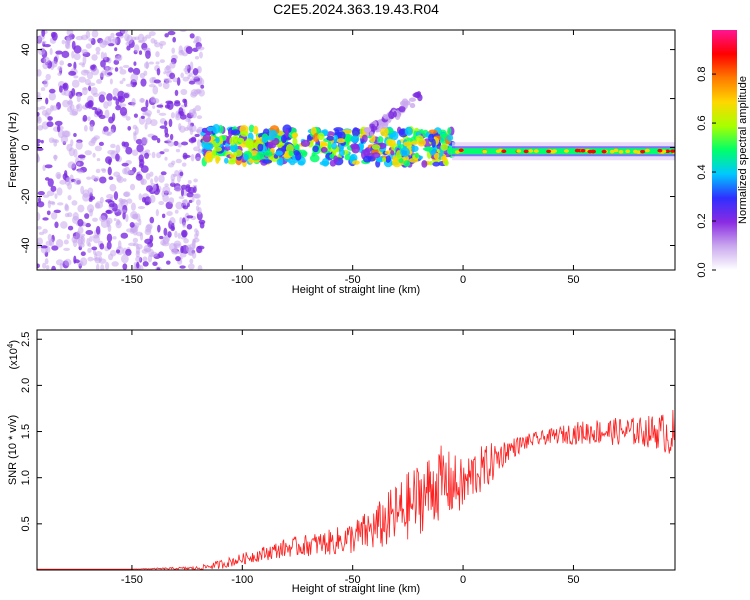 The height and width of the screenshot is (600, 750). Describe the element at coordinates (463, 280) in the screenshot. I see `heatmap-x-tick-label: 0` at that location.